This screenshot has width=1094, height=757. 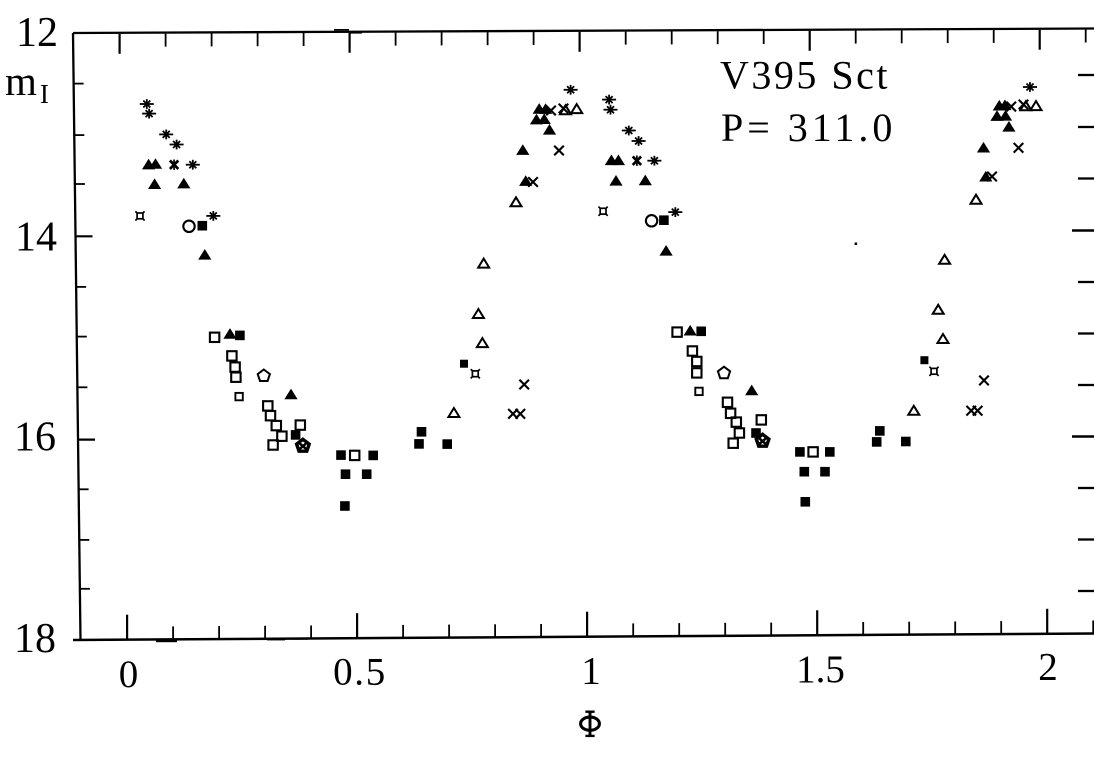 I want to click on svg-text: 1.5, so click(x=820, y=669).